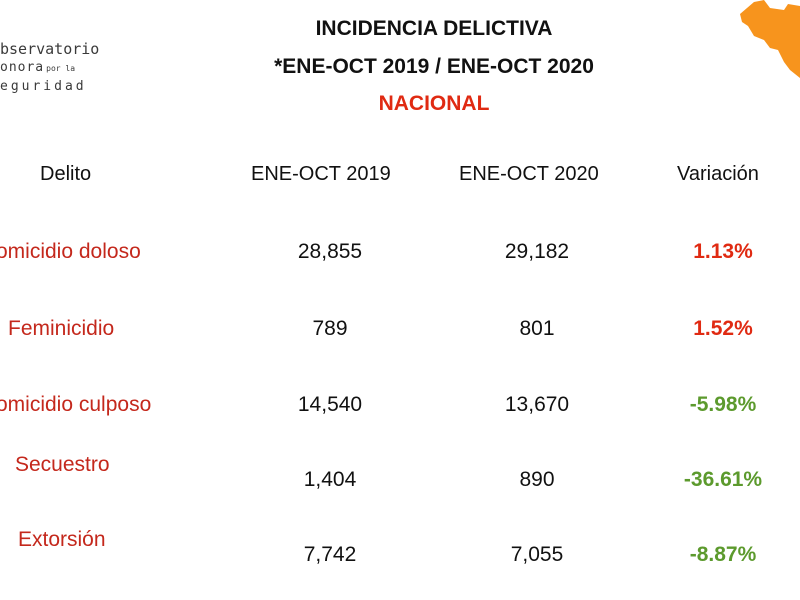 The height and width of the screenshot is (600, 800). What do you see at coordinates (718, 174) in the screenshot?
I see `column-header-variacion: Variación` at bounding box center [718, 174].